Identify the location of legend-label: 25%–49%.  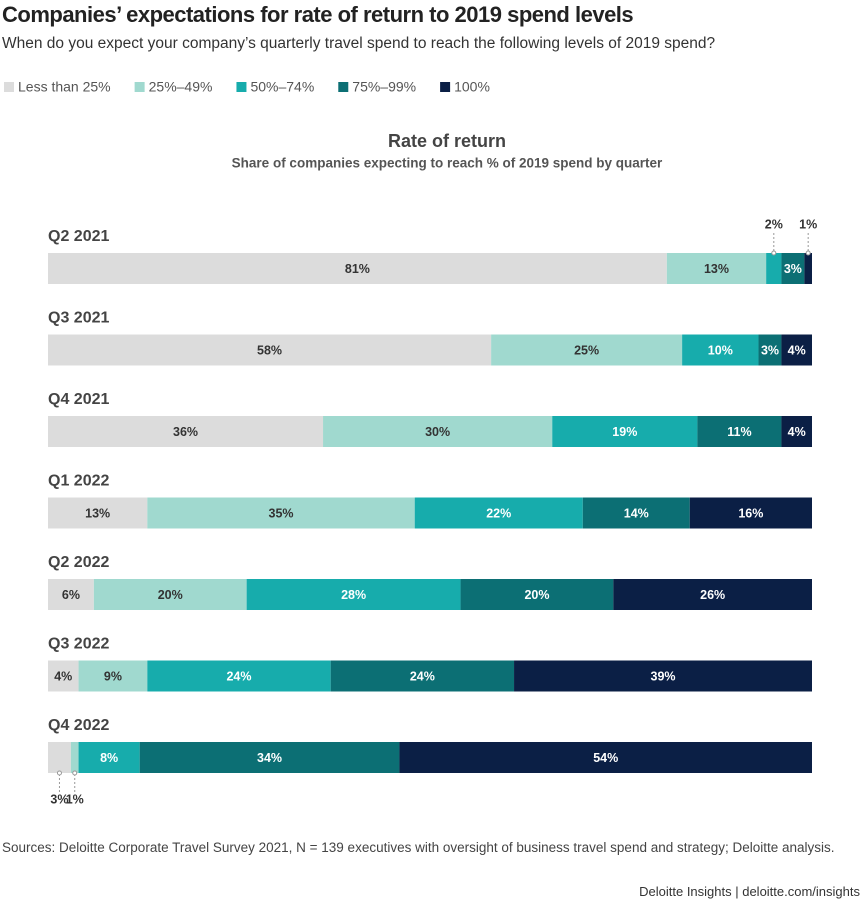
(181, 87).